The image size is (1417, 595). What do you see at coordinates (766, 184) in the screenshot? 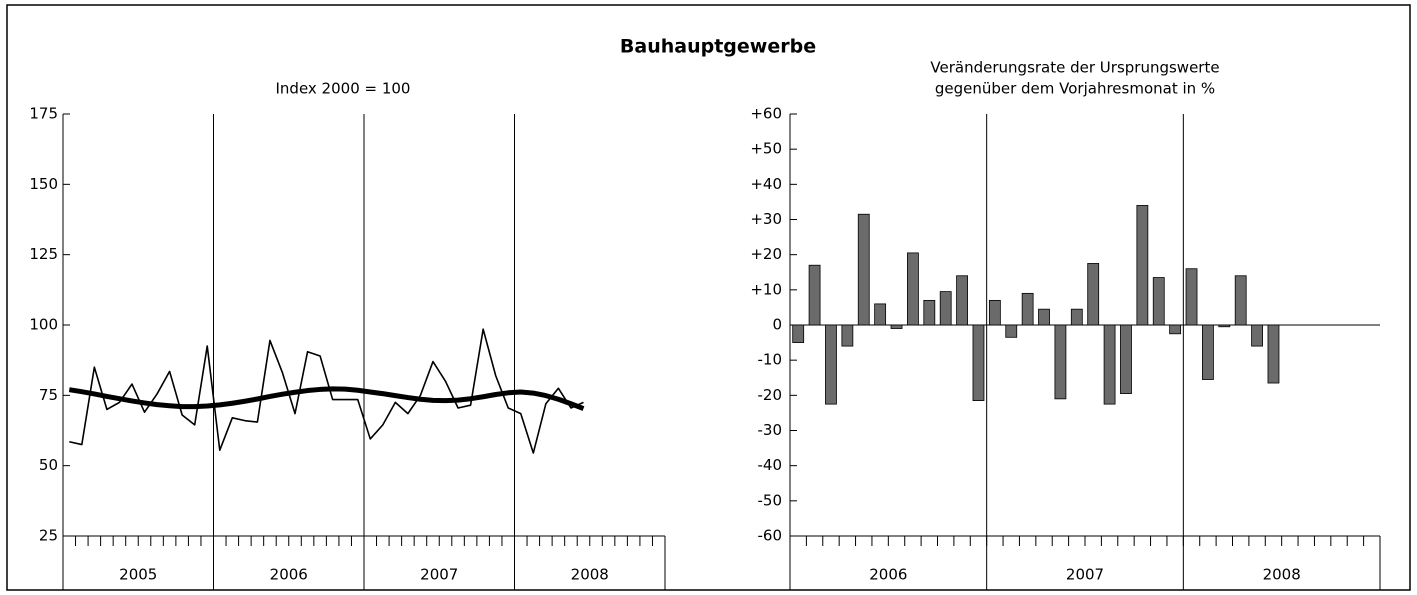
I see `y-tick-label: +40` at bounding box center [766, 184].